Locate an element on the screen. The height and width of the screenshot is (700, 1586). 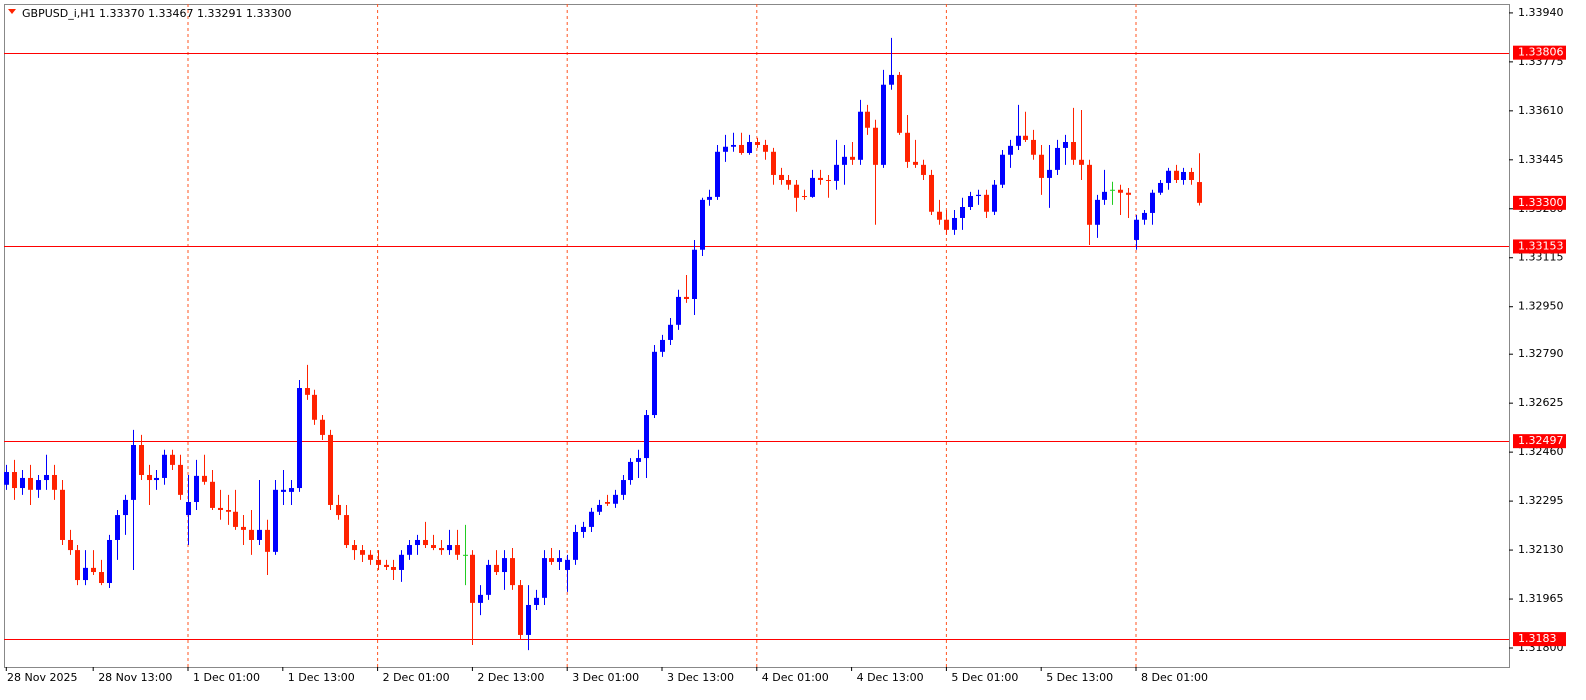
x-tick-label: 28 Nov 2025 is located at coordinates (42, 677).